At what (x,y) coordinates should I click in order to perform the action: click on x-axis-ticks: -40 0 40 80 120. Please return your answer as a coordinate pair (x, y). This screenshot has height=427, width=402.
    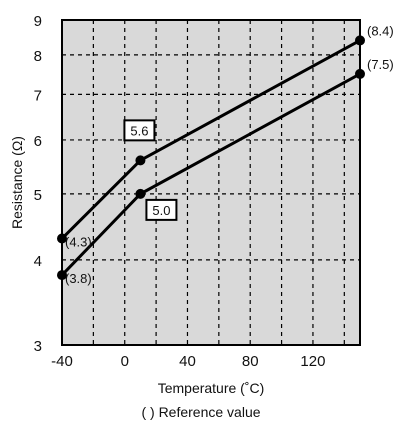
    Looking at the image, I should click on (188, 361).